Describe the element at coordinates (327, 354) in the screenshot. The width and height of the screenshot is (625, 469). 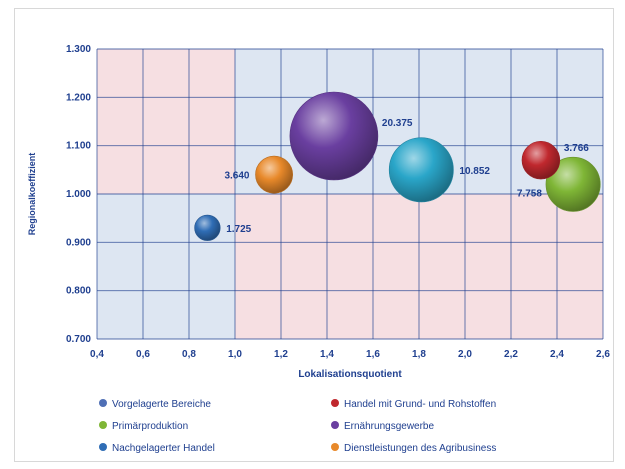
I see `x-tick-label: 1,4` at that location.